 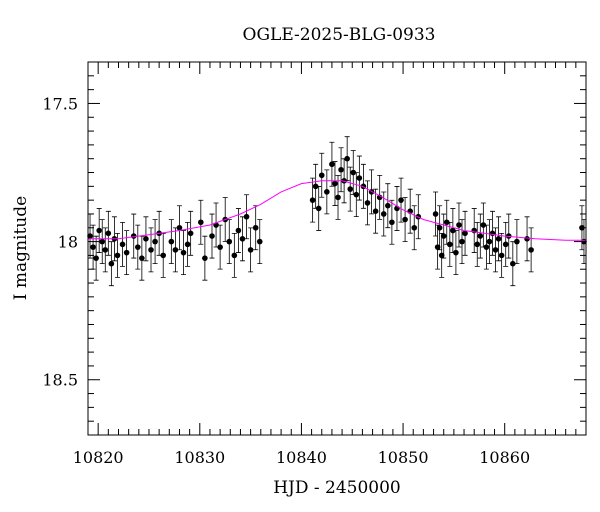 I want to click on x-tick-label: 10850, so click(x=403, y=457).